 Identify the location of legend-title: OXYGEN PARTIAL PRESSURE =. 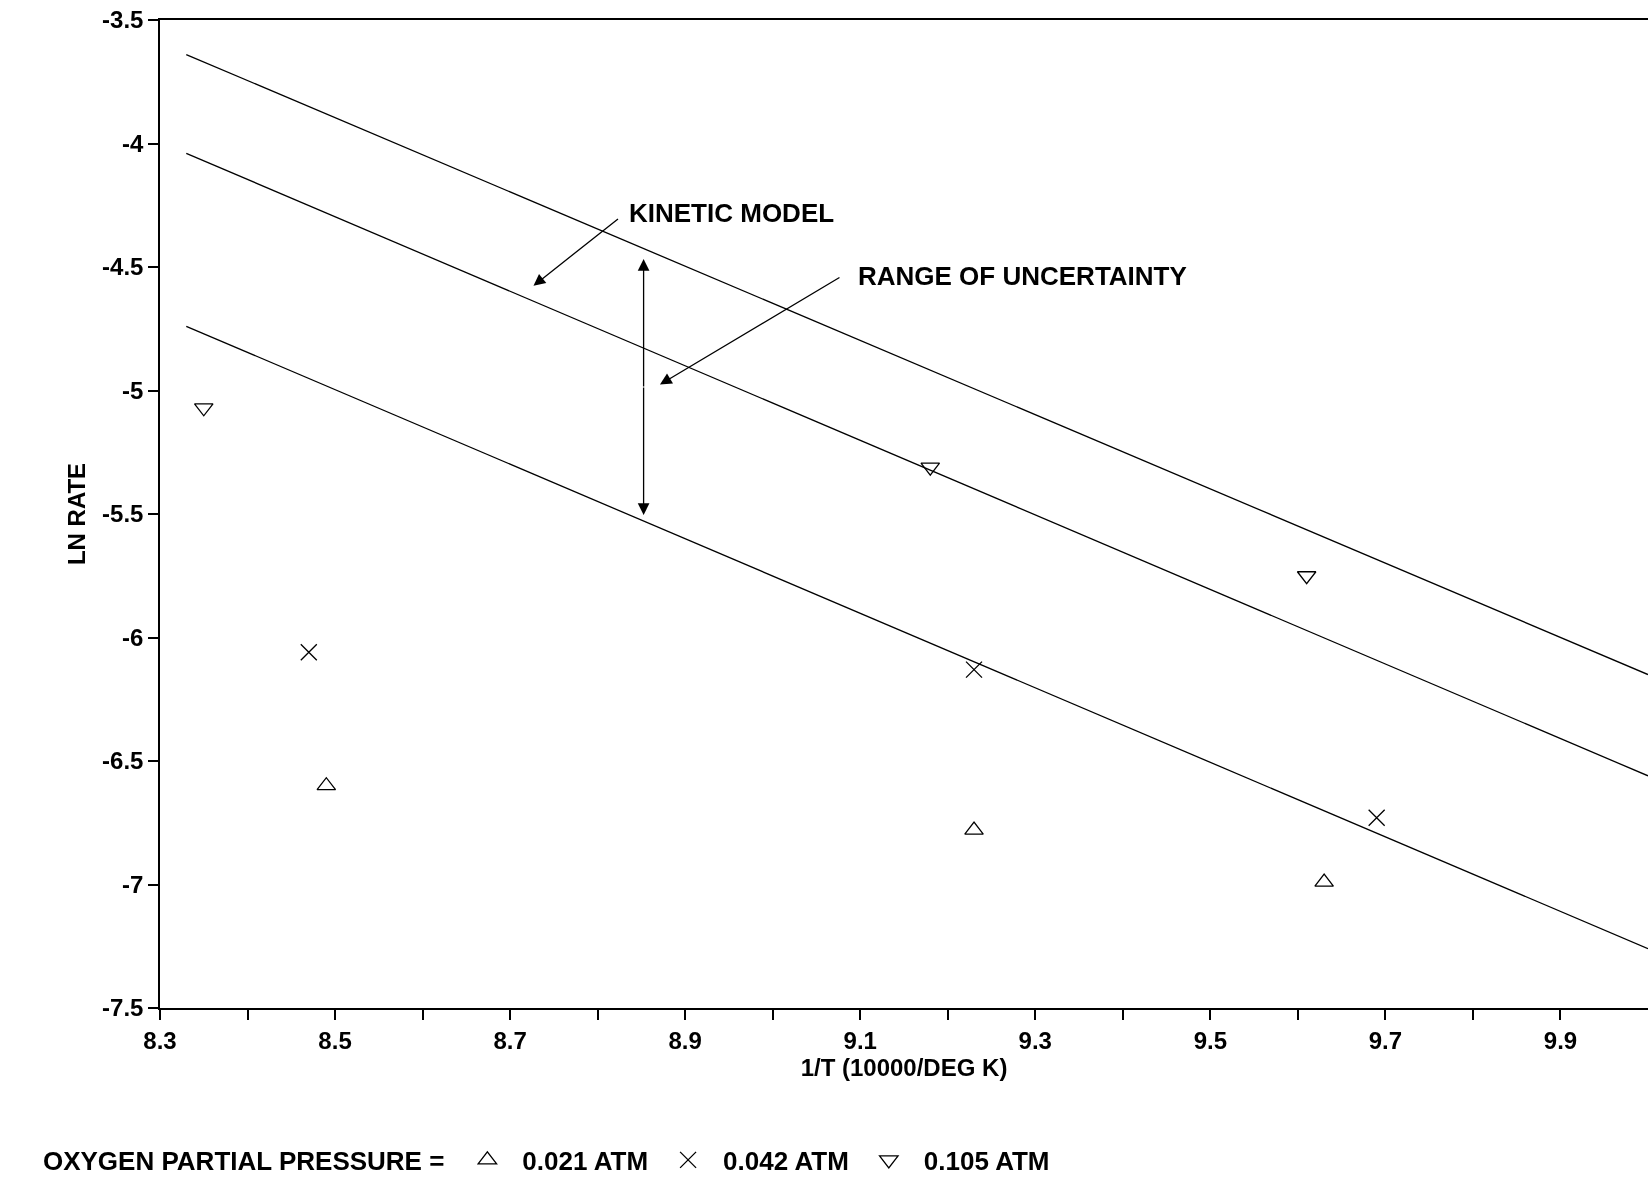
(243, 1161).